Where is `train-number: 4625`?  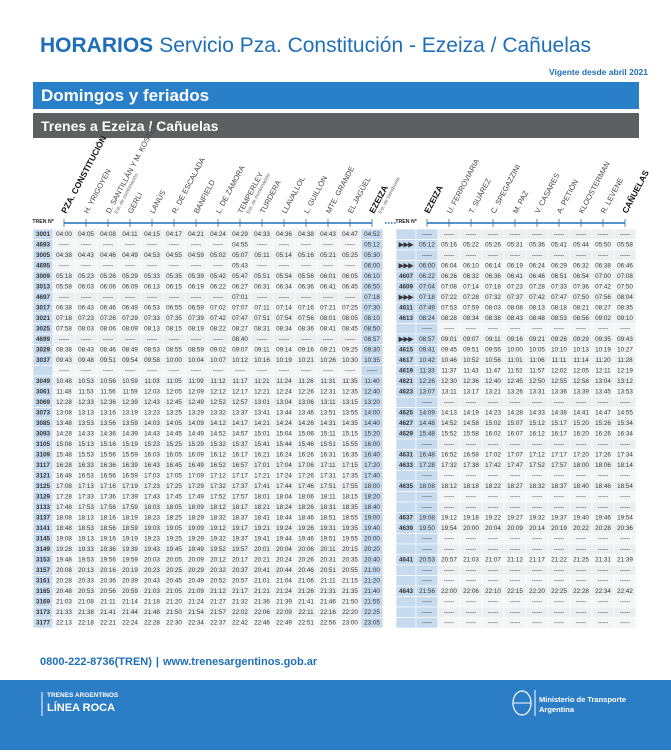 train-number: 4625 is located at coordinates (406, 413).